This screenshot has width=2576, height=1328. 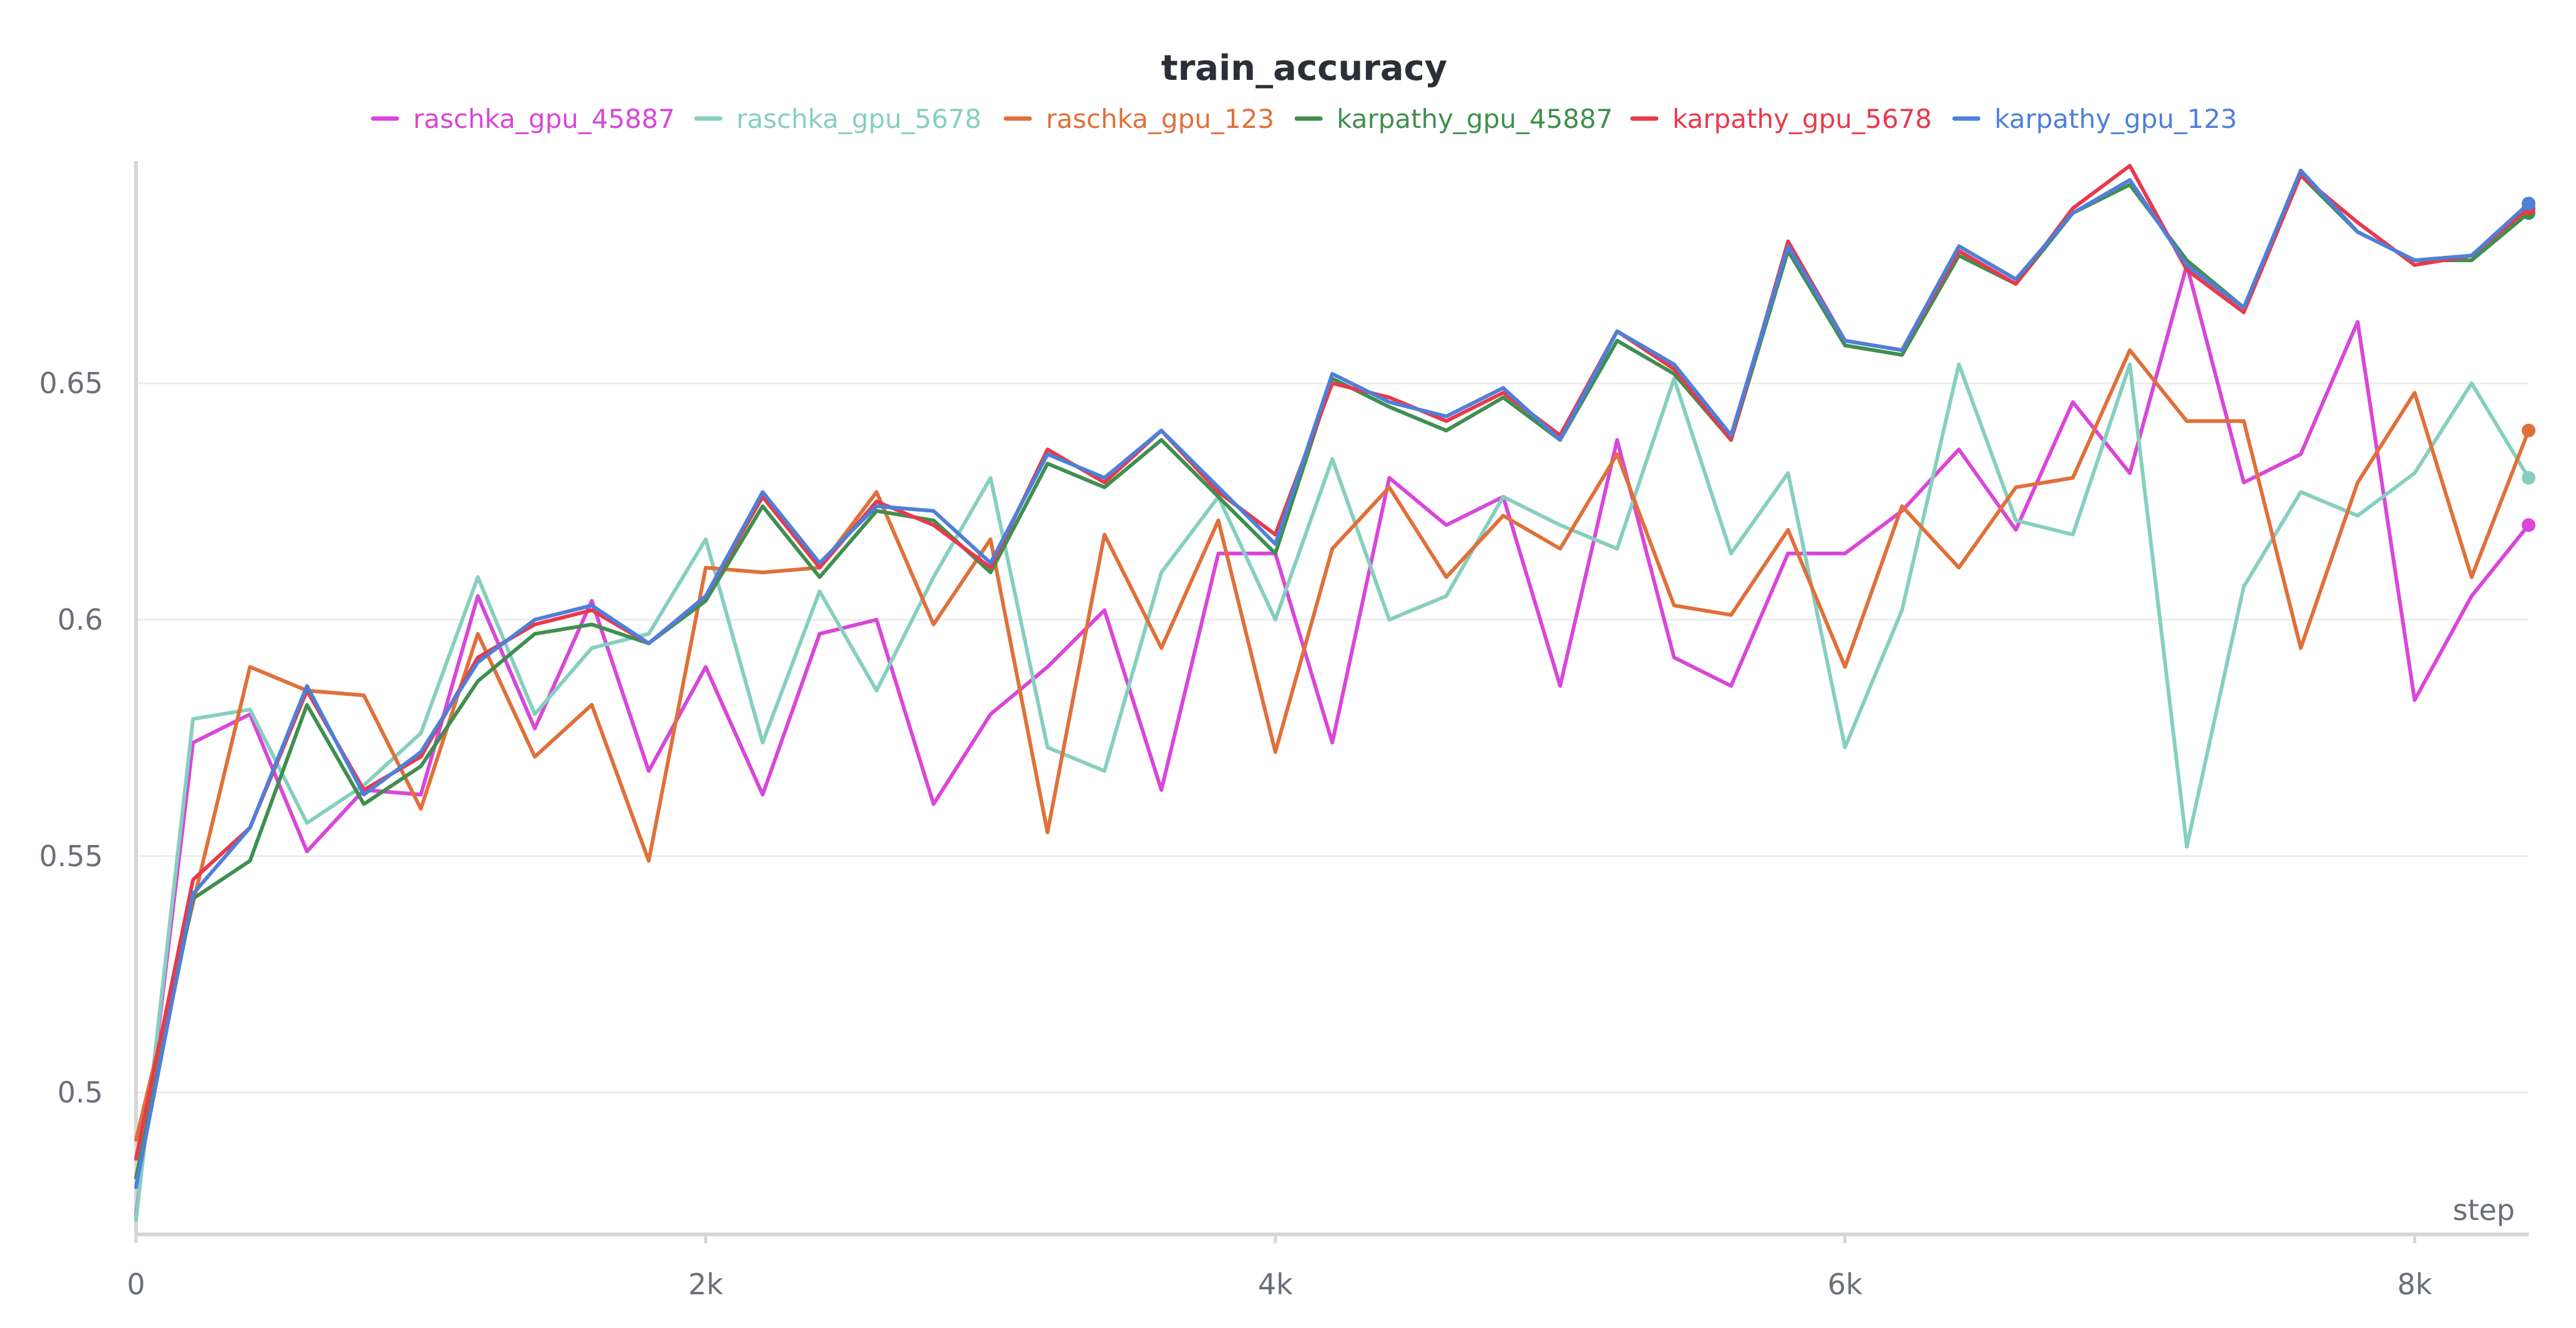 What do you see at coordinates (1845, 1284) in the screenshot?
I see `x-tick-label: 6k` at bounding box center [1845, 1284].